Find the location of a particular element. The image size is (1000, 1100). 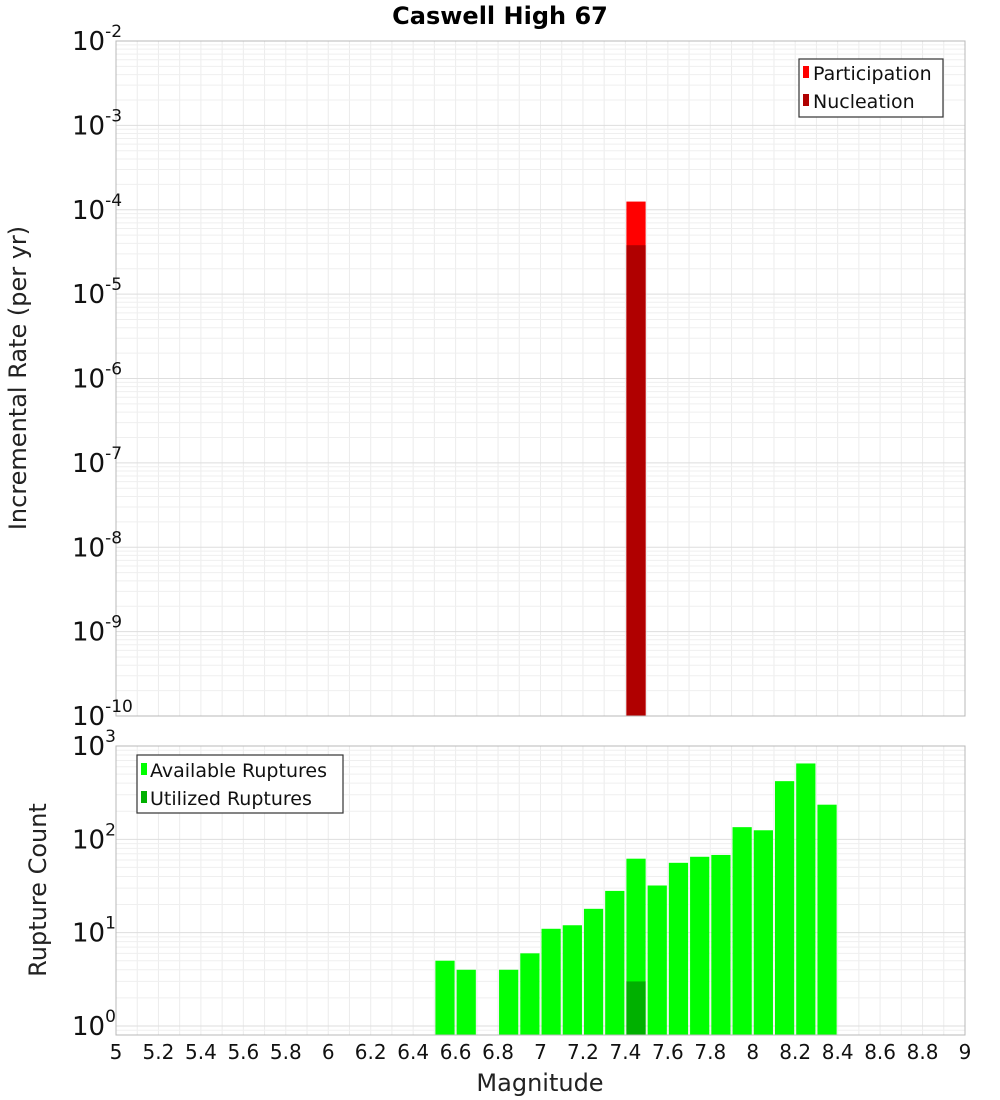

x-tick-label: 5.2 is located at coordinates (159, 1052).